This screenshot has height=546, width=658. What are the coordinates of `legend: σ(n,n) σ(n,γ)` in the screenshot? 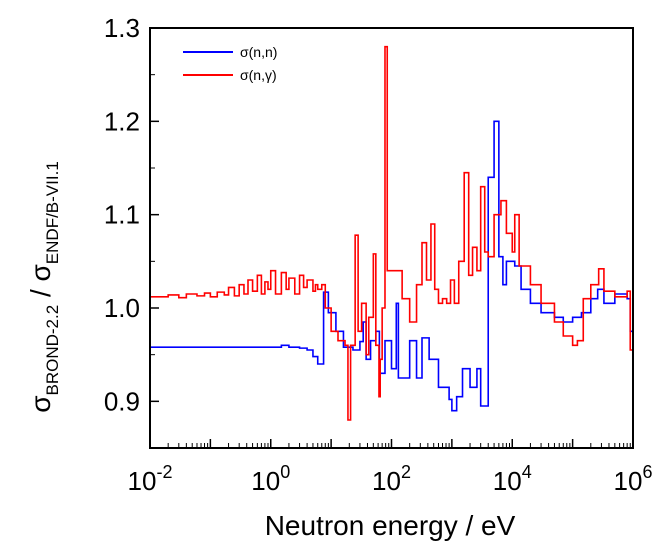 It's located at (230, 63).